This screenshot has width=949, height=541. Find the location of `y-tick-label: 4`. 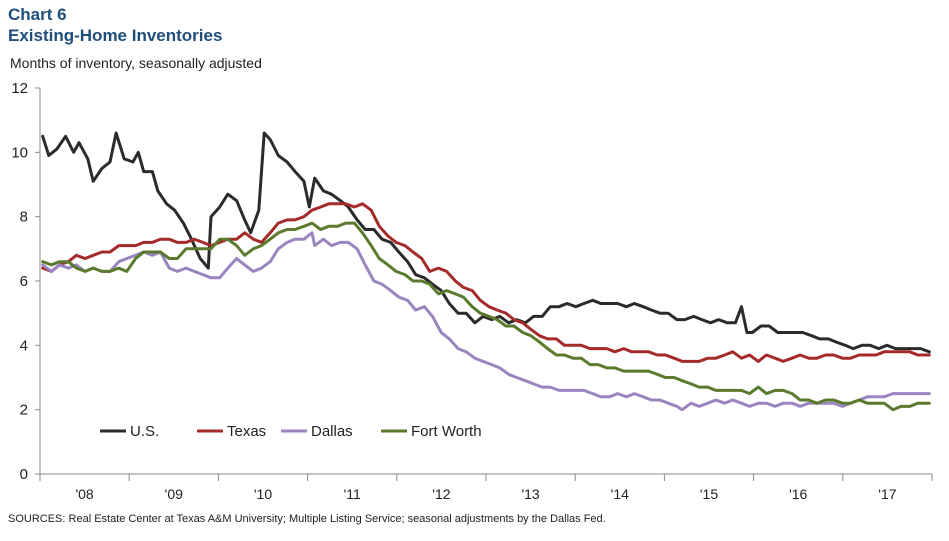

y-tick-label: 4 is located at coordinates (24, 345).